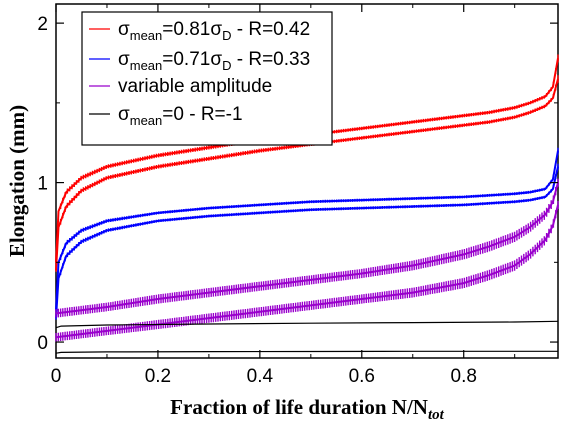 This screenshot has height=426, width=562. What do you see at coordinates (42, 184) in the screenshot?
I see `y-tick-label: 1` at bounding box center [42, 184].